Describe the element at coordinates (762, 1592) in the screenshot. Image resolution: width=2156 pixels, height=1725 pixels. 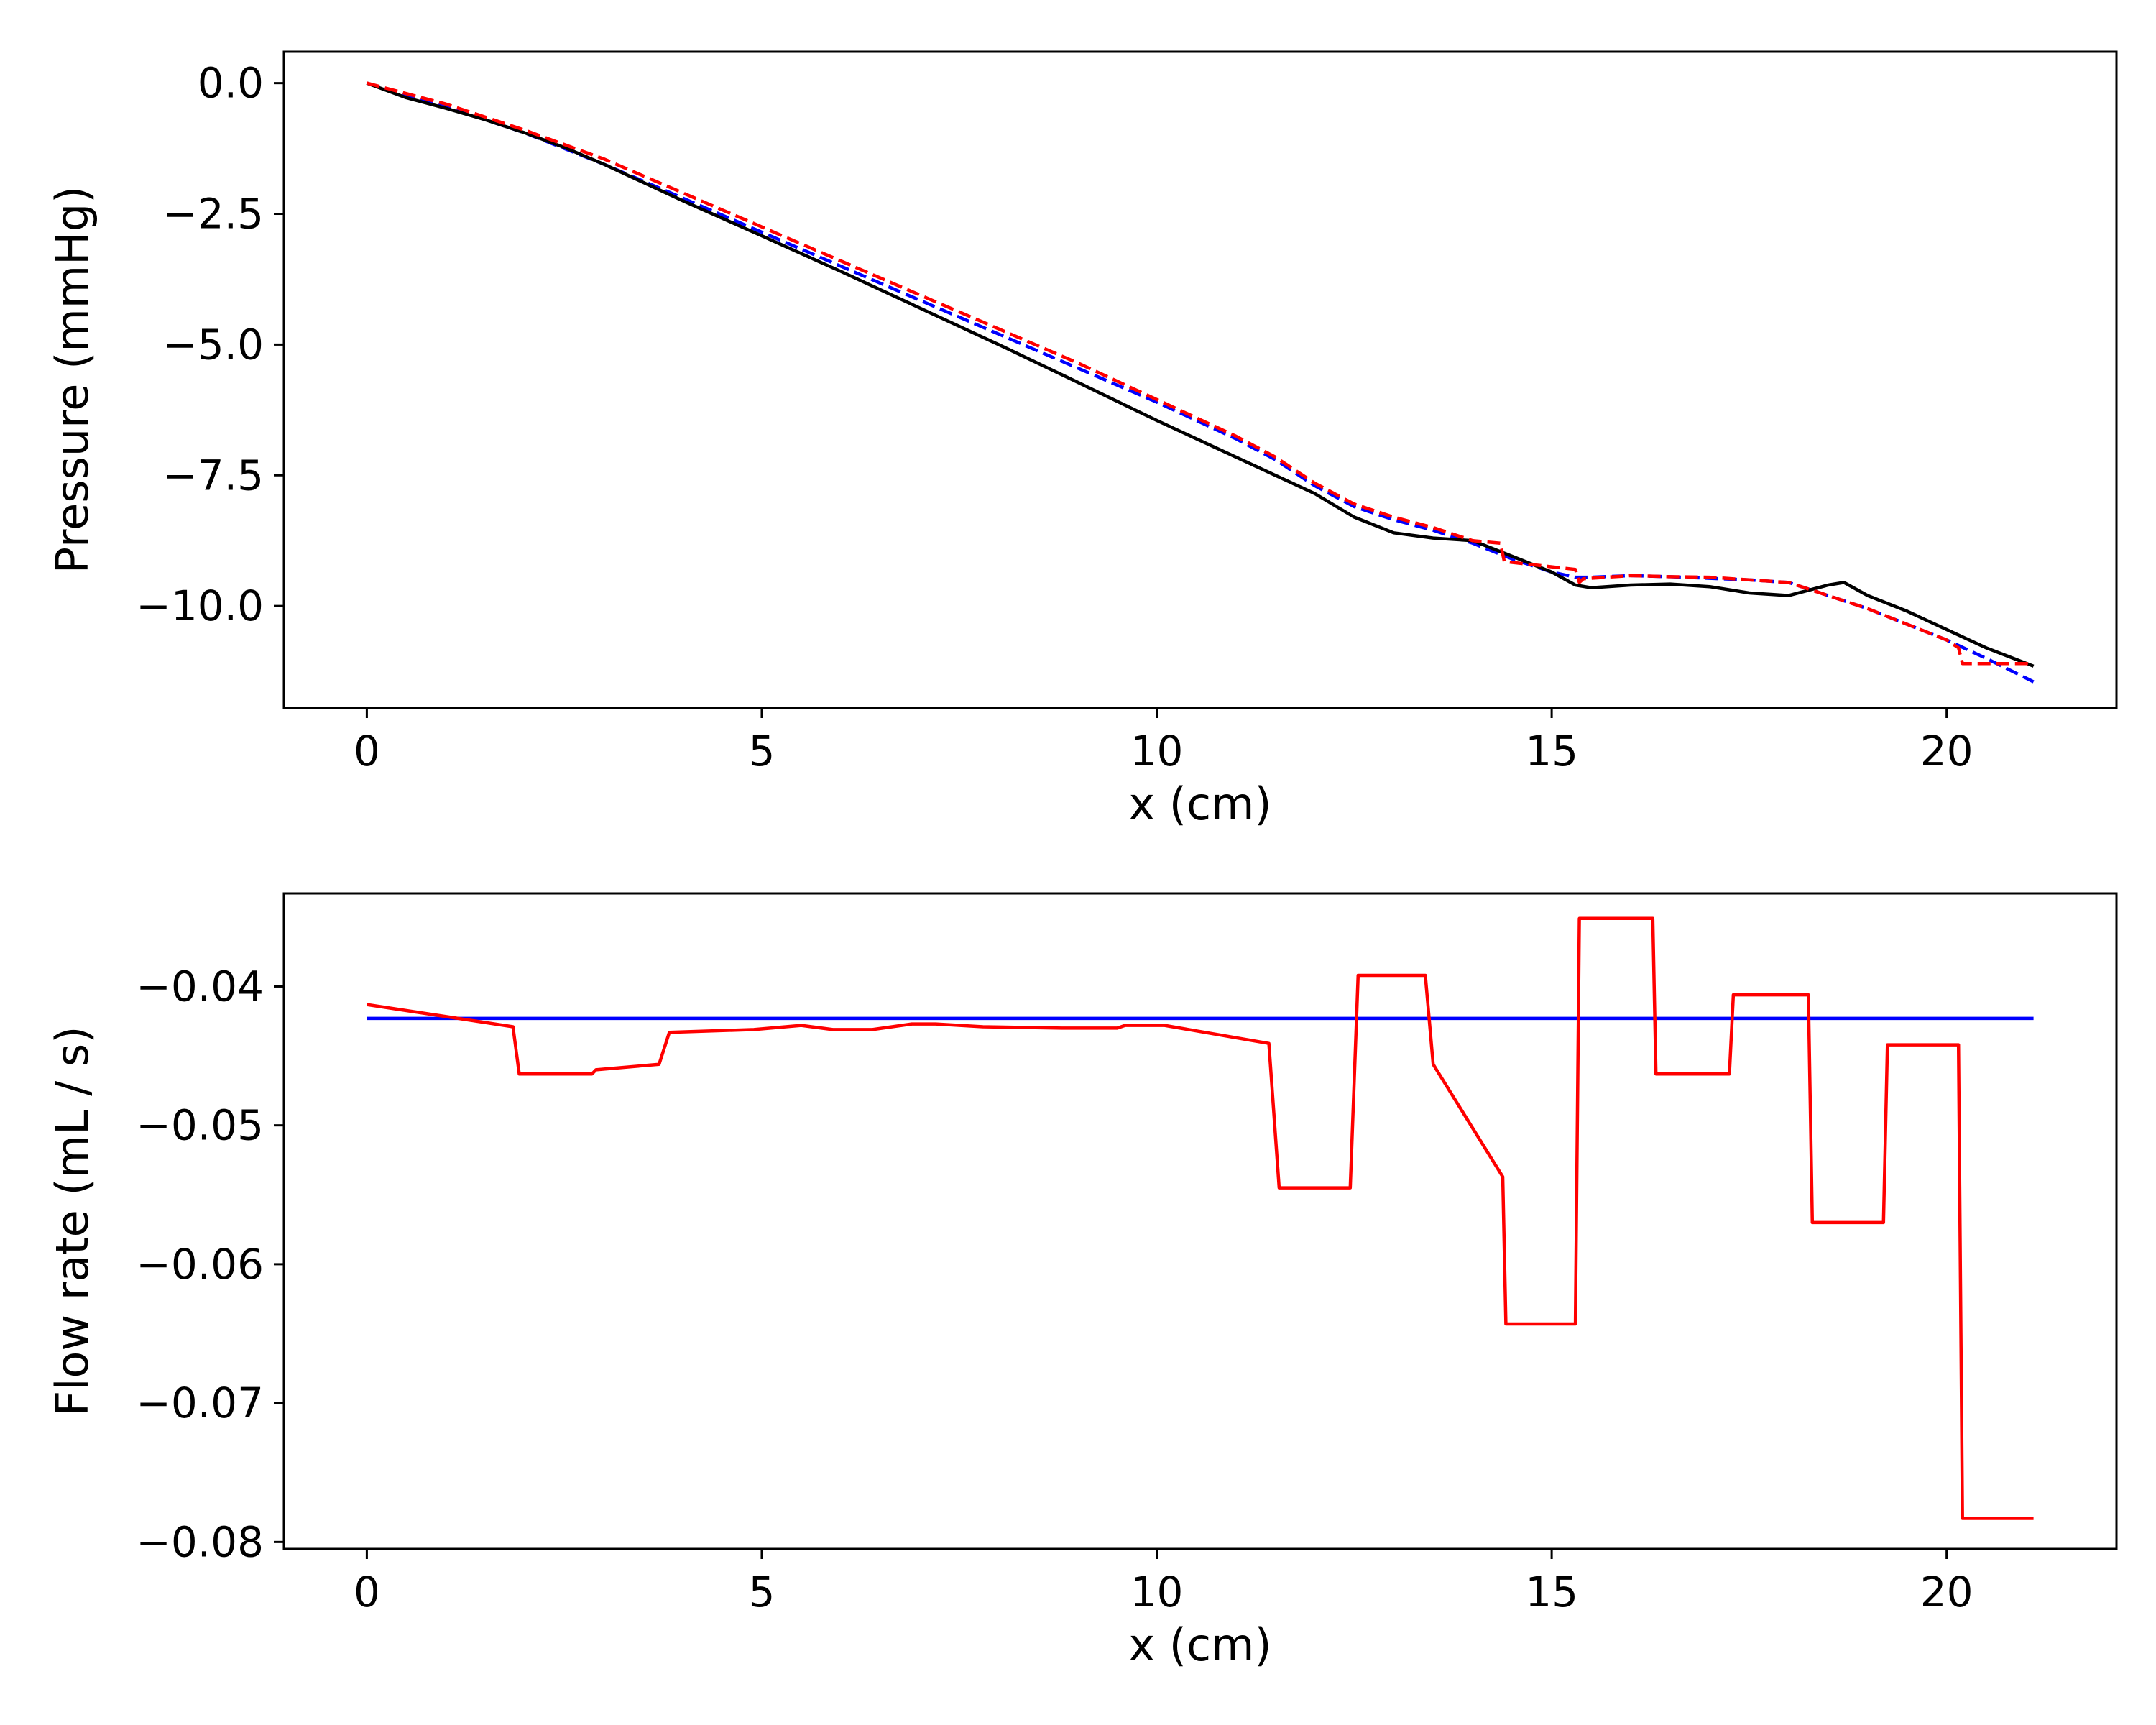
I see `flow-rate-x-tick-label: 5` at that location.